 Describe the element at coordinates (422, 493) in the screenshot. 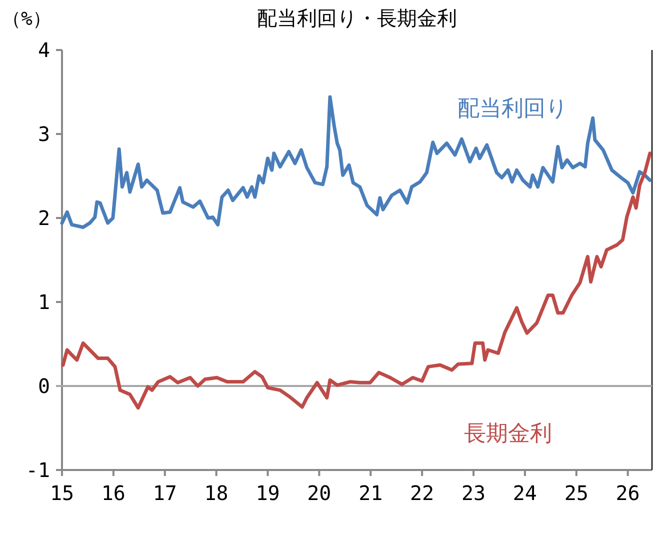

I see `x-tick-label: 22` at that location.